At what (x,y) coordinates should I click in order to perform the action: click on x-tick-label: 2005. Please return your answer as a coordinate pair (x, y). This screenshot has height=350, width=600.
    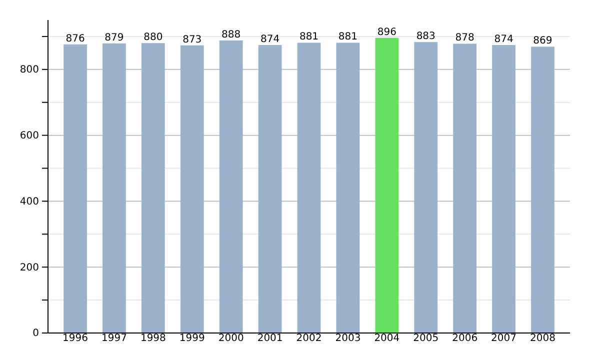
    Looking at the image, I should click on (426, 338).